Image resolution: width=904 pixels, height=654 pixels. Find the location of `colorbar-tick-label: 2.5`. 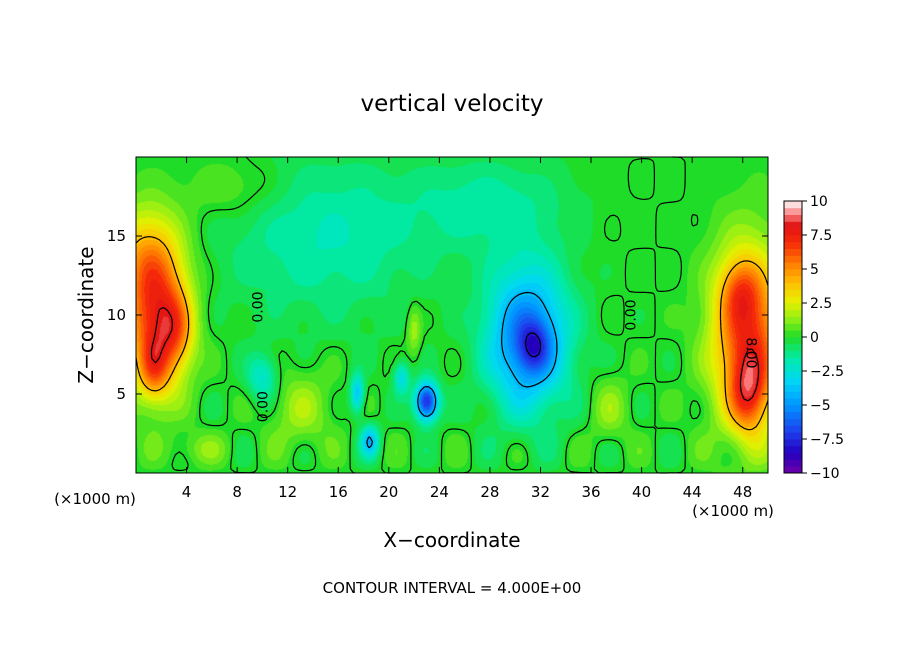

colorbar-tick-label: 2.5 is located at coordinates (821, 304).